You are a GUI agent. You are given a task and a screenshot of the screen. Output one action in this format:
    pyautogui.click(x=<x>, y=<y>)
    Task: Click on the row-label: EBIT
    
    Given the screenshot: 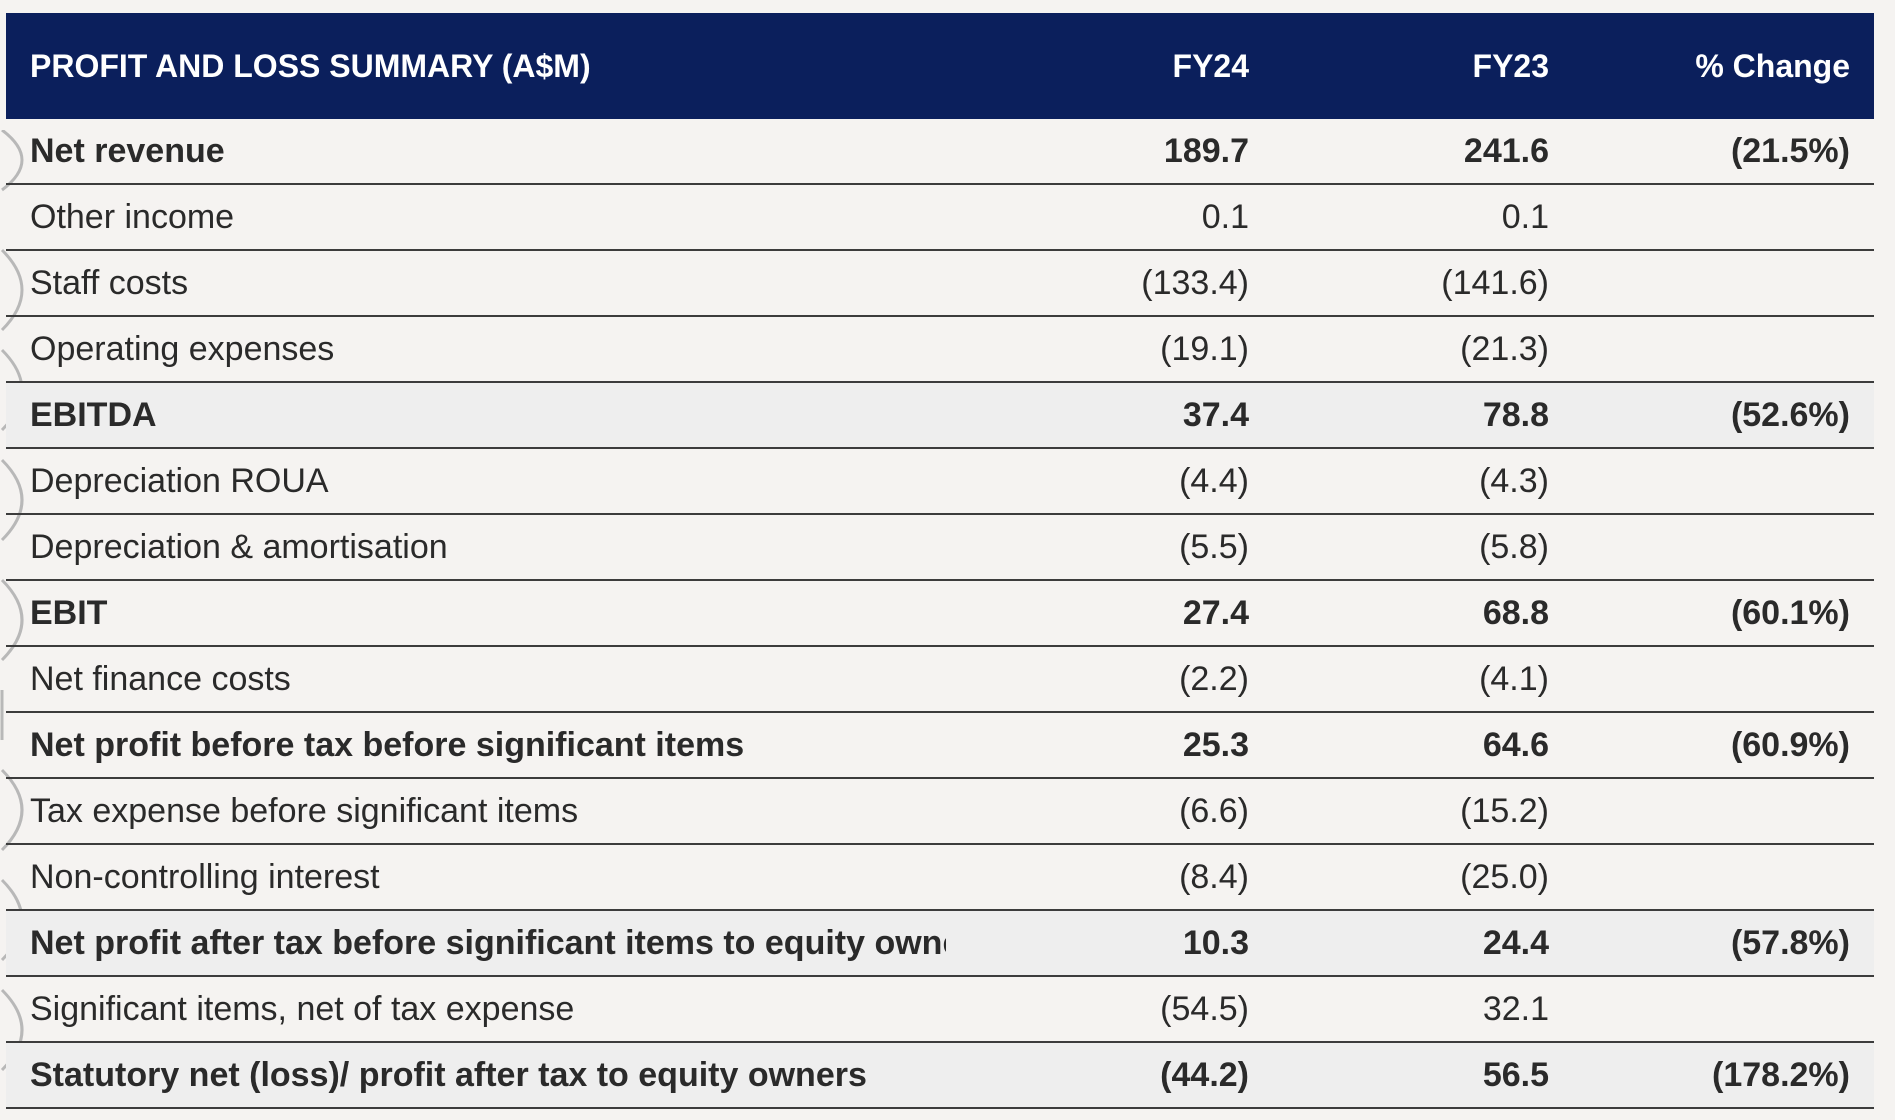 What is the action you would take?
    pyautogui.click(x=69, y=612)
    